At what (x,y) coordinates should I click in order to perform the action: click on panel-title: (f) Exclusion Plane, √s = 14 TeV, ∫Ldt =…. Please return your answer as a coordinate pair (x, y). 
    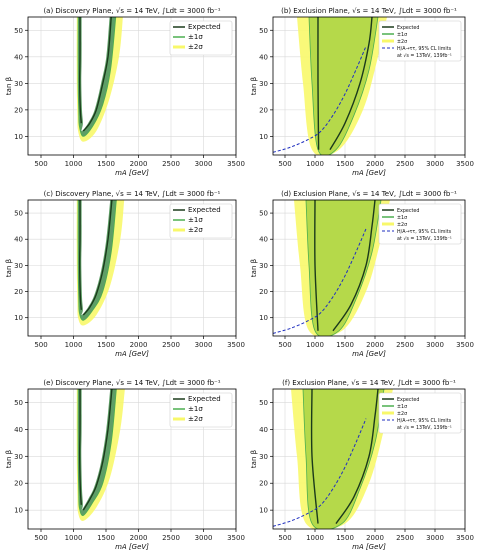
    Looking at the image, I should click on (369, 383).